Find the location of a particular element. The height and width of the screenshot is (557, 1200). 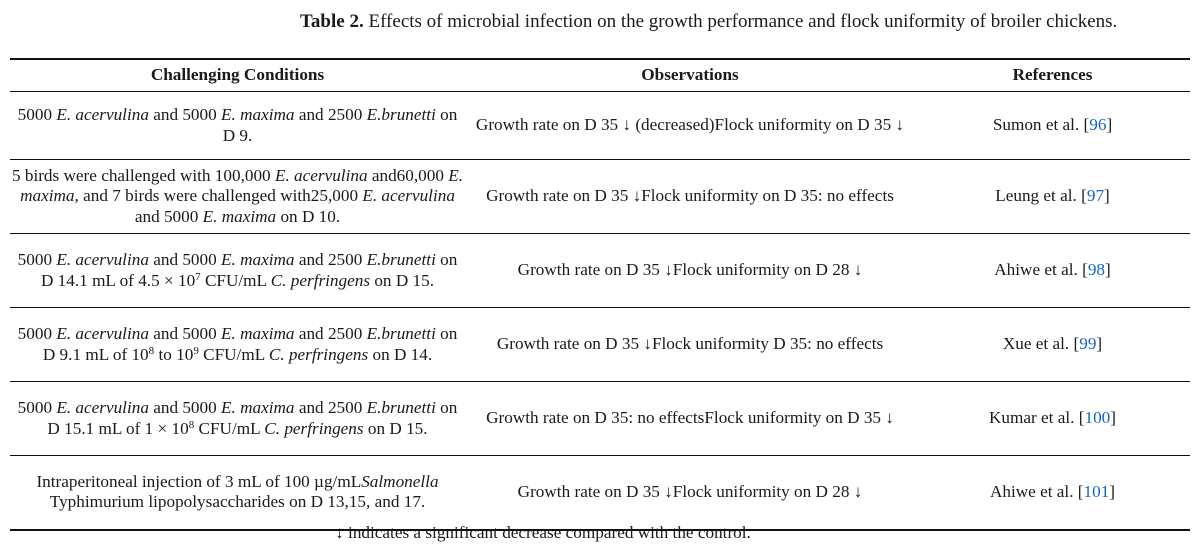

observation-line: Flock uniformity on D 35: no effects is located at coordinates (767, 196).